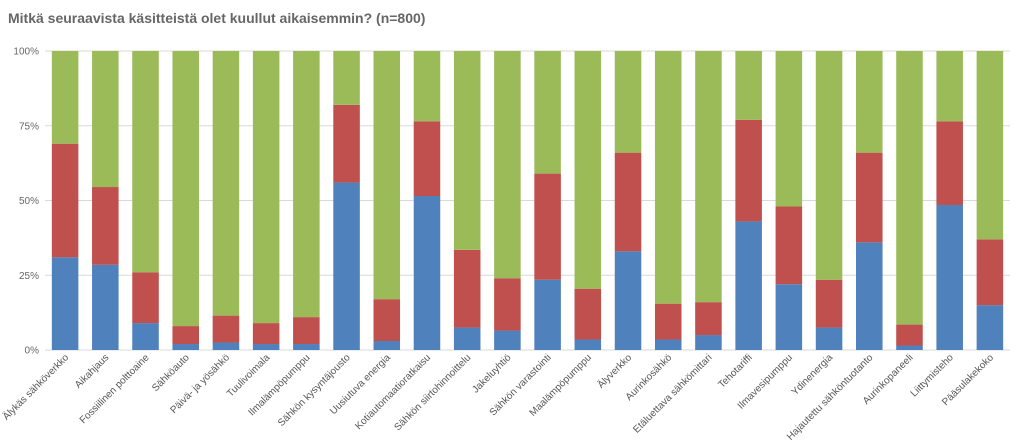 The height and width of the screenshot is (444, 1023). I want to click on x-tick-label: Tehotariffi, so click(735, 371).